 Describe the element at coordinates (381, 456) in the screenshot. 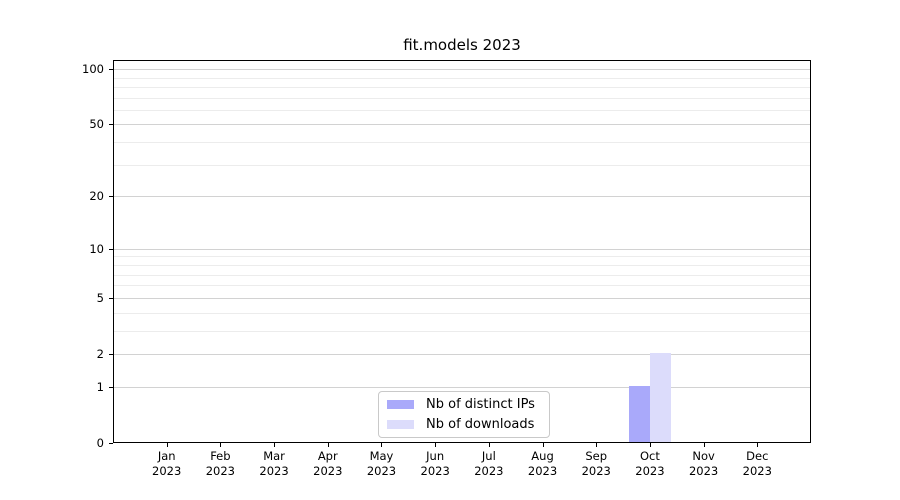

I see `x-tick-month: May` at that location.